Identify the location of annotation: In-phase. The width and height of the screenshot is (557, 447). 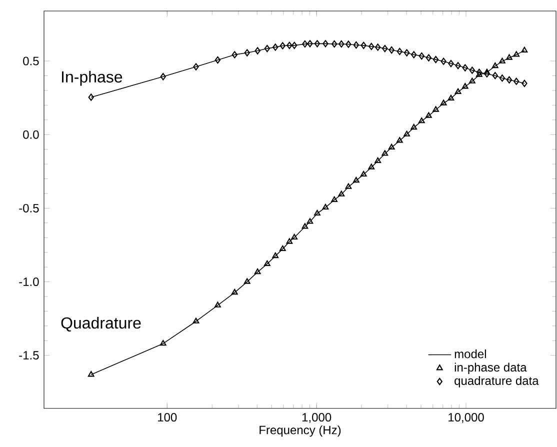
(92, 78).